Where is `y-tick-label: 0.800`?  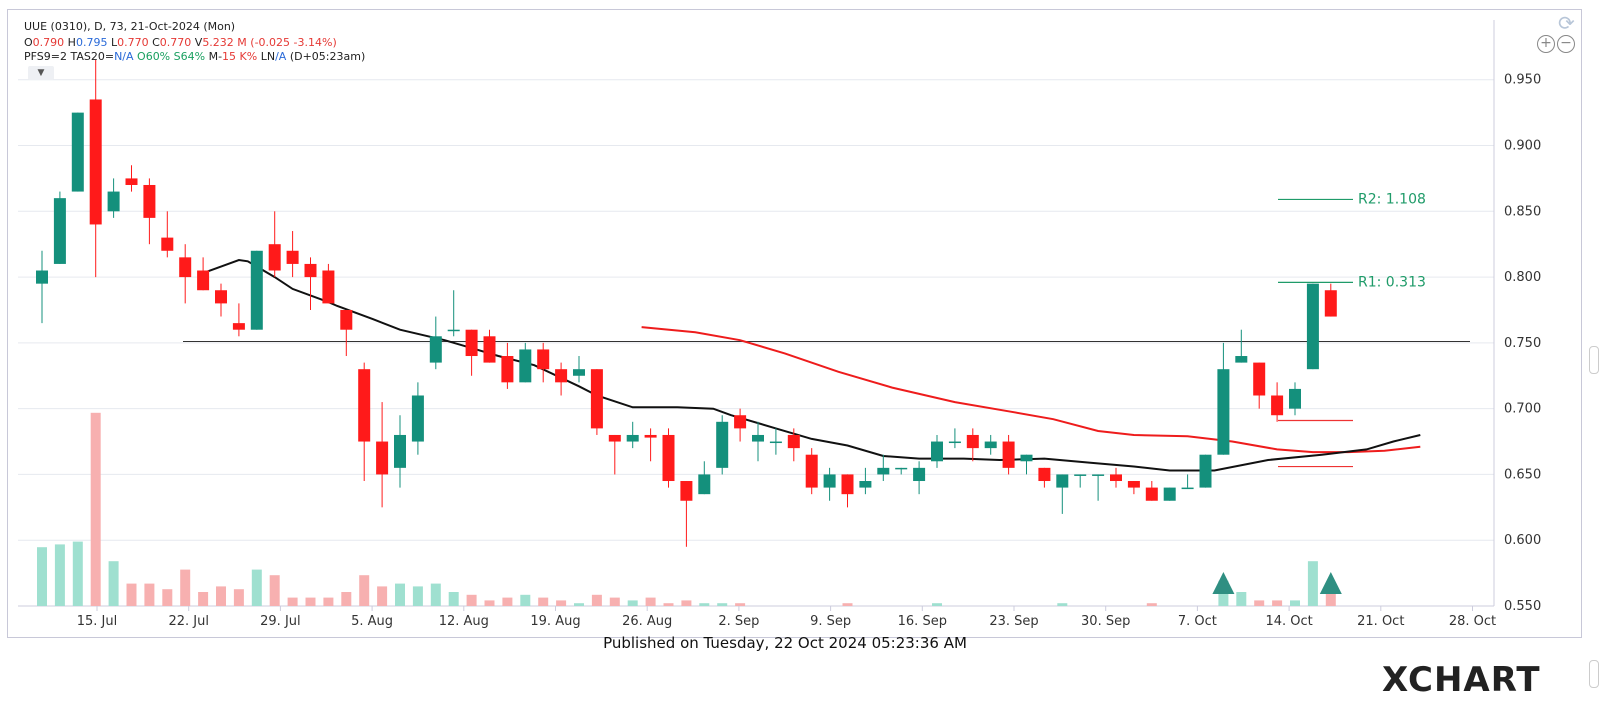 y-tick-label: 0.800 is located at coordinates (1522, 277).